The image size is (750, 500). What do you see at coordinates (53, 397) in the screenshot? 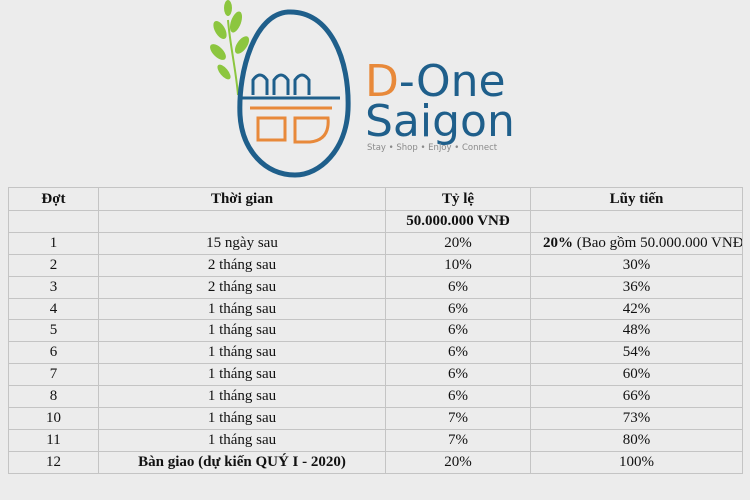
I see `period-cell: 8` at bounding box center [53, 397].